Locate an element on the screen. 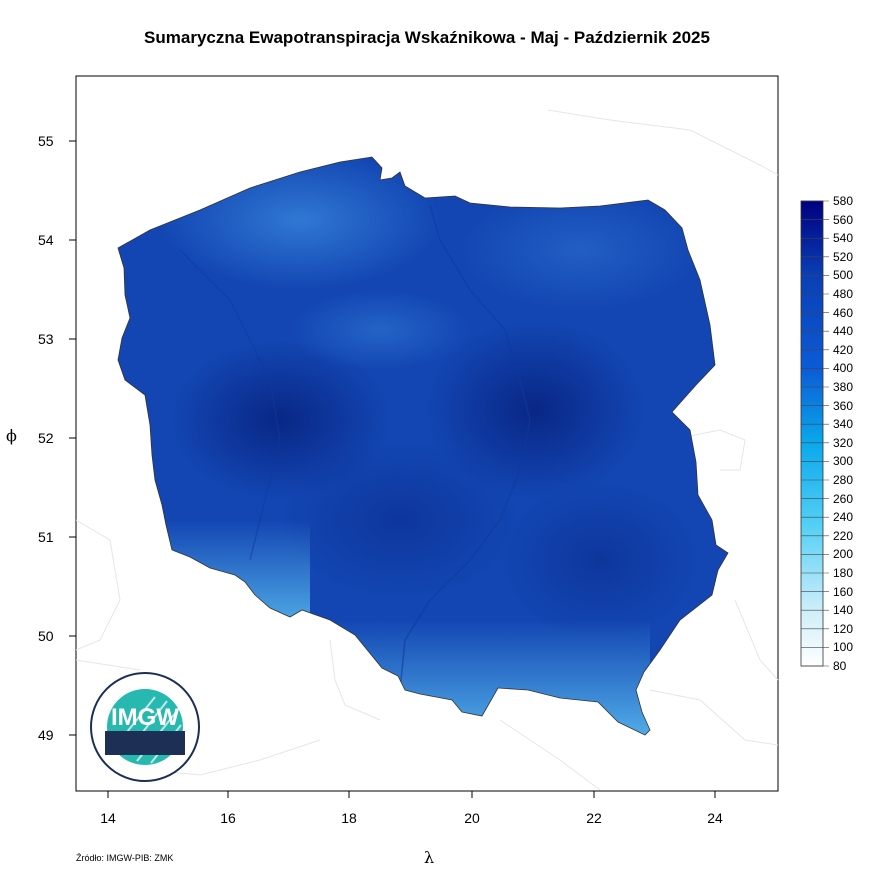  legend-label: 420 is located at coordinates (843, 349).